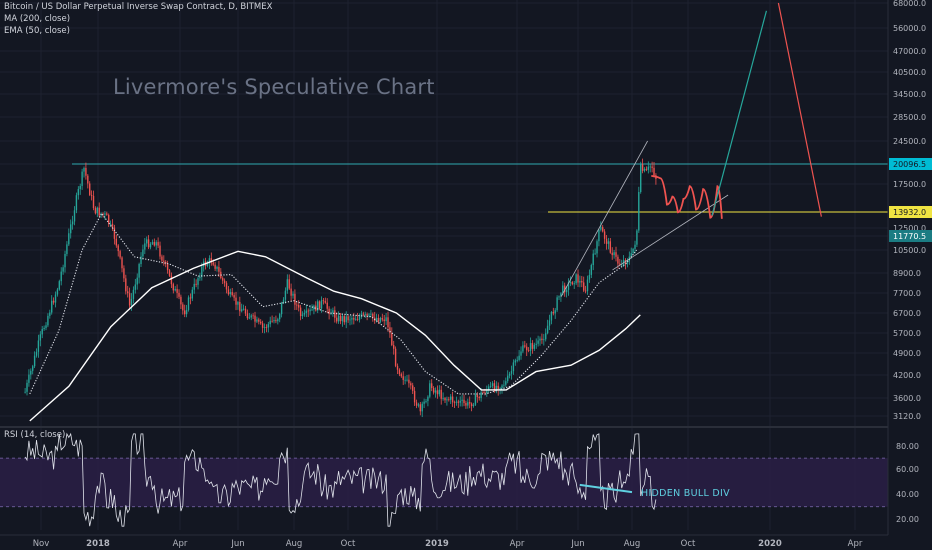 The height and width of the screenshot is (550, 932). What do you see at coordinates (37, 31) in the screenshot?
I see `ema-legend: EMA (50, close)` at bounding box center [37, 31].